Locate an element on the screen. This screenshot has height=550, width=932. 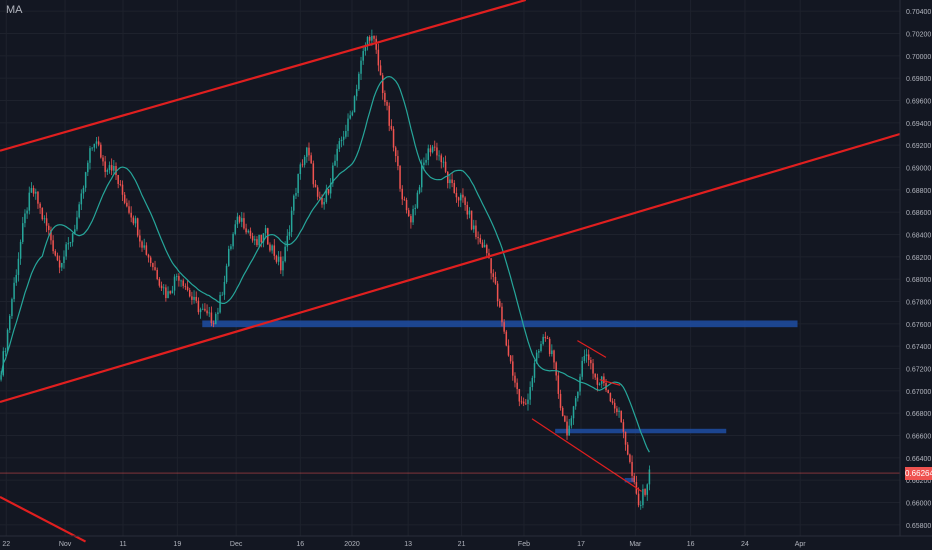
x-tick-label: Mar is located at coordinates (635, 544).